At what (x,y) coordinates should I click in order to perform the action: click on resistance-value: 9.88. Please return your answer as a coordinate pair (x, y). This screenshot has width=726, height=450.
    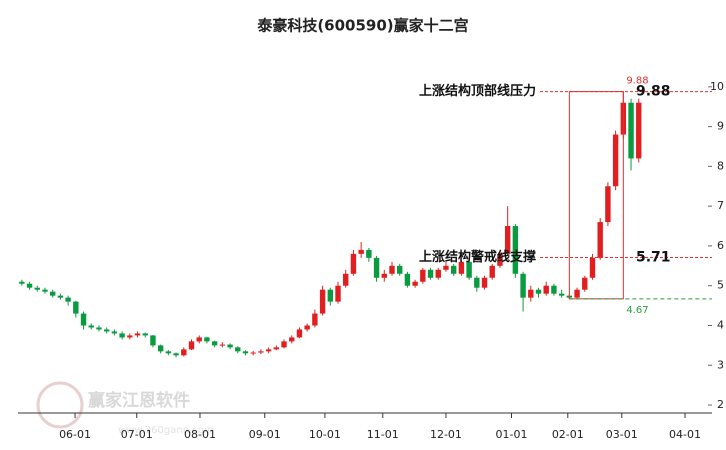
    Looking at the image, I should click on (653, 92).